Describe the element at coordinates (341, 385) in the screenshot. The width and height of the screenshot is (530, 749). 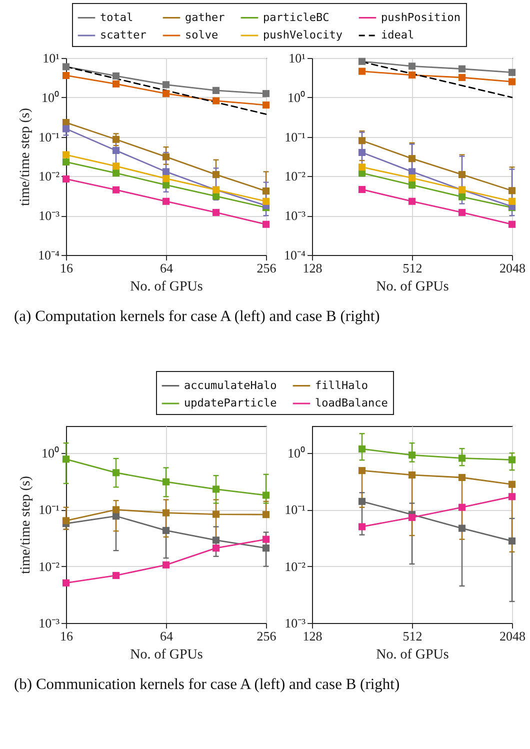
I see `legend-label: fillHalo` at that location.